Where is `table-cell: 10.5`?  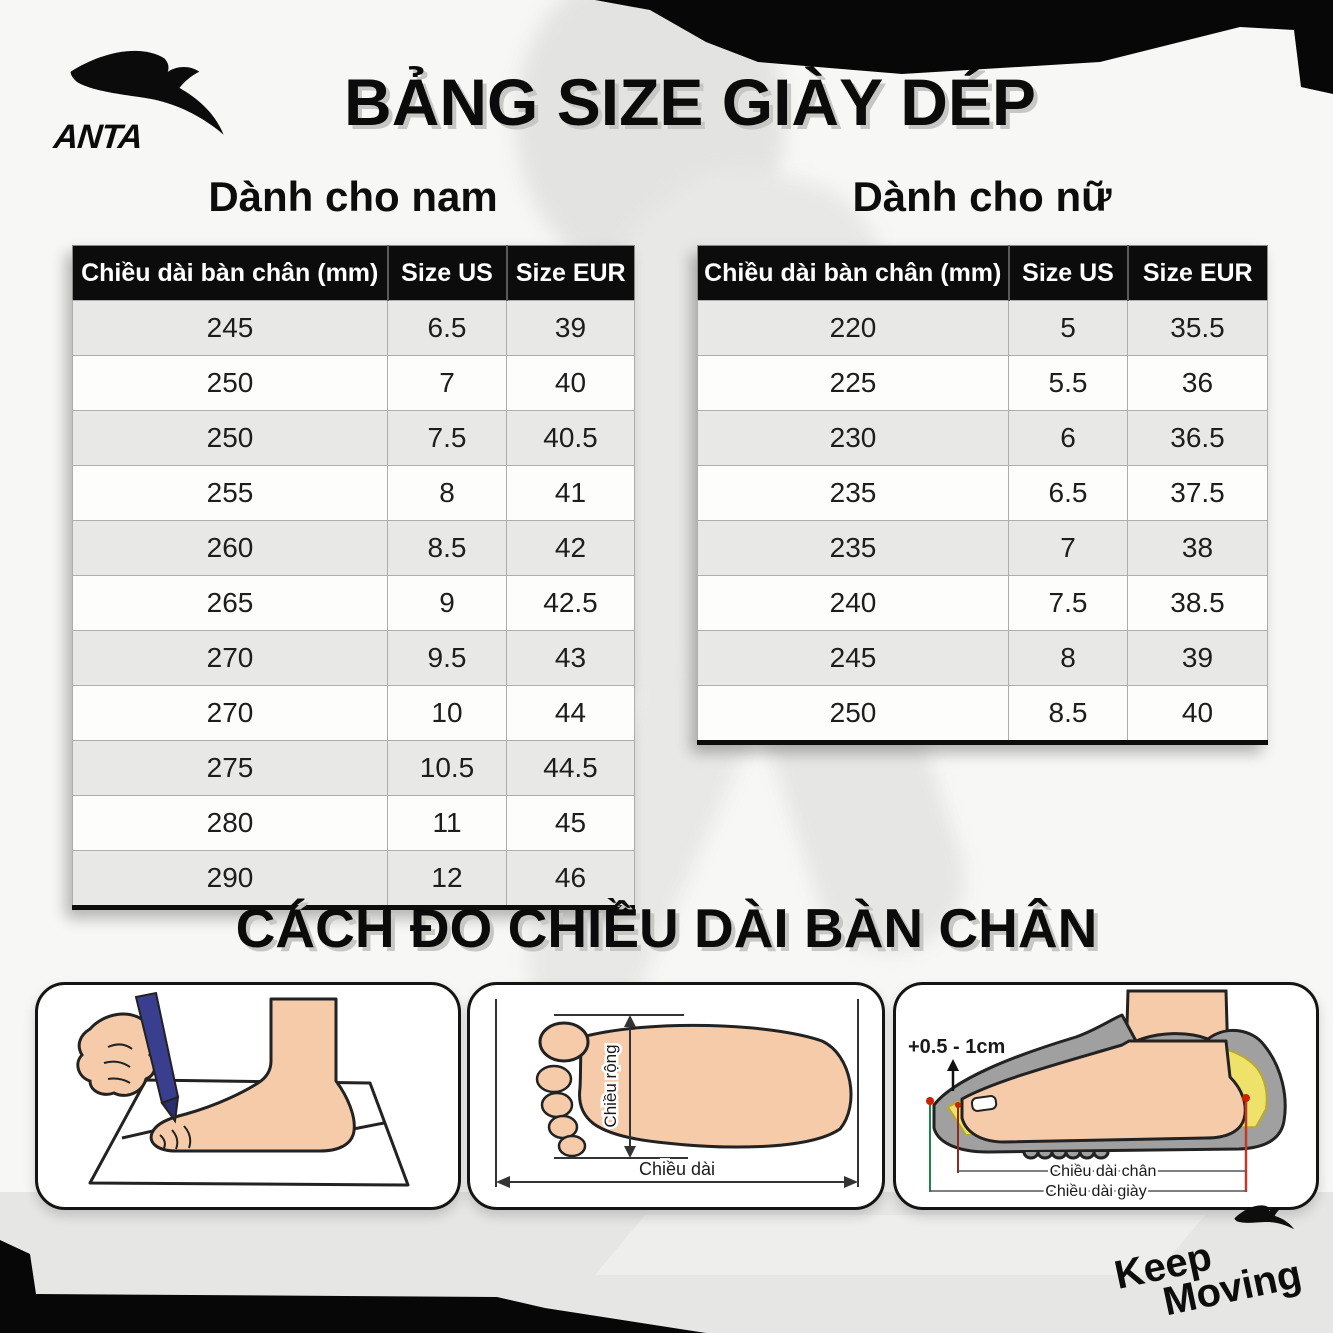
table-cell: 10.5 is located at coordinates (447, 768).